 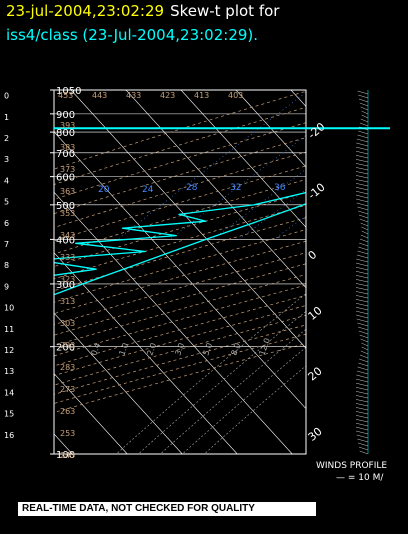 What do you see at coordinates (123, 349) in the screenshot?
I see `moist-adiabat-label: 1.0` at bounding box center [123, 349].